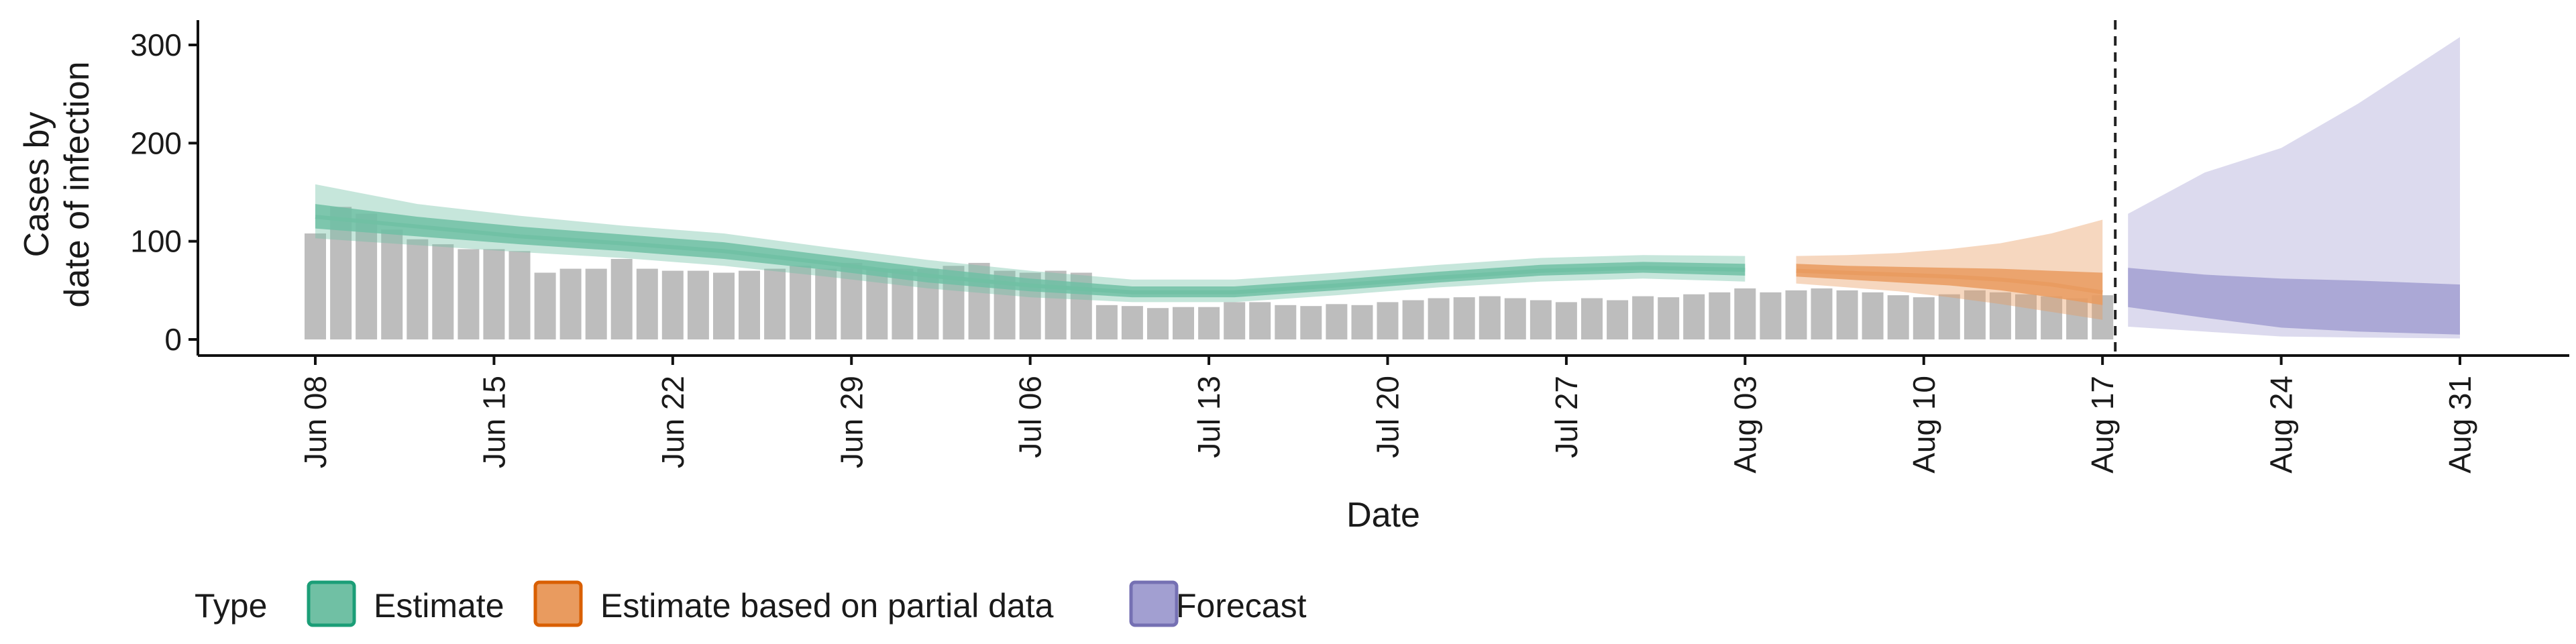  I want to click on legend-key-forecast, so click(1154, 603).